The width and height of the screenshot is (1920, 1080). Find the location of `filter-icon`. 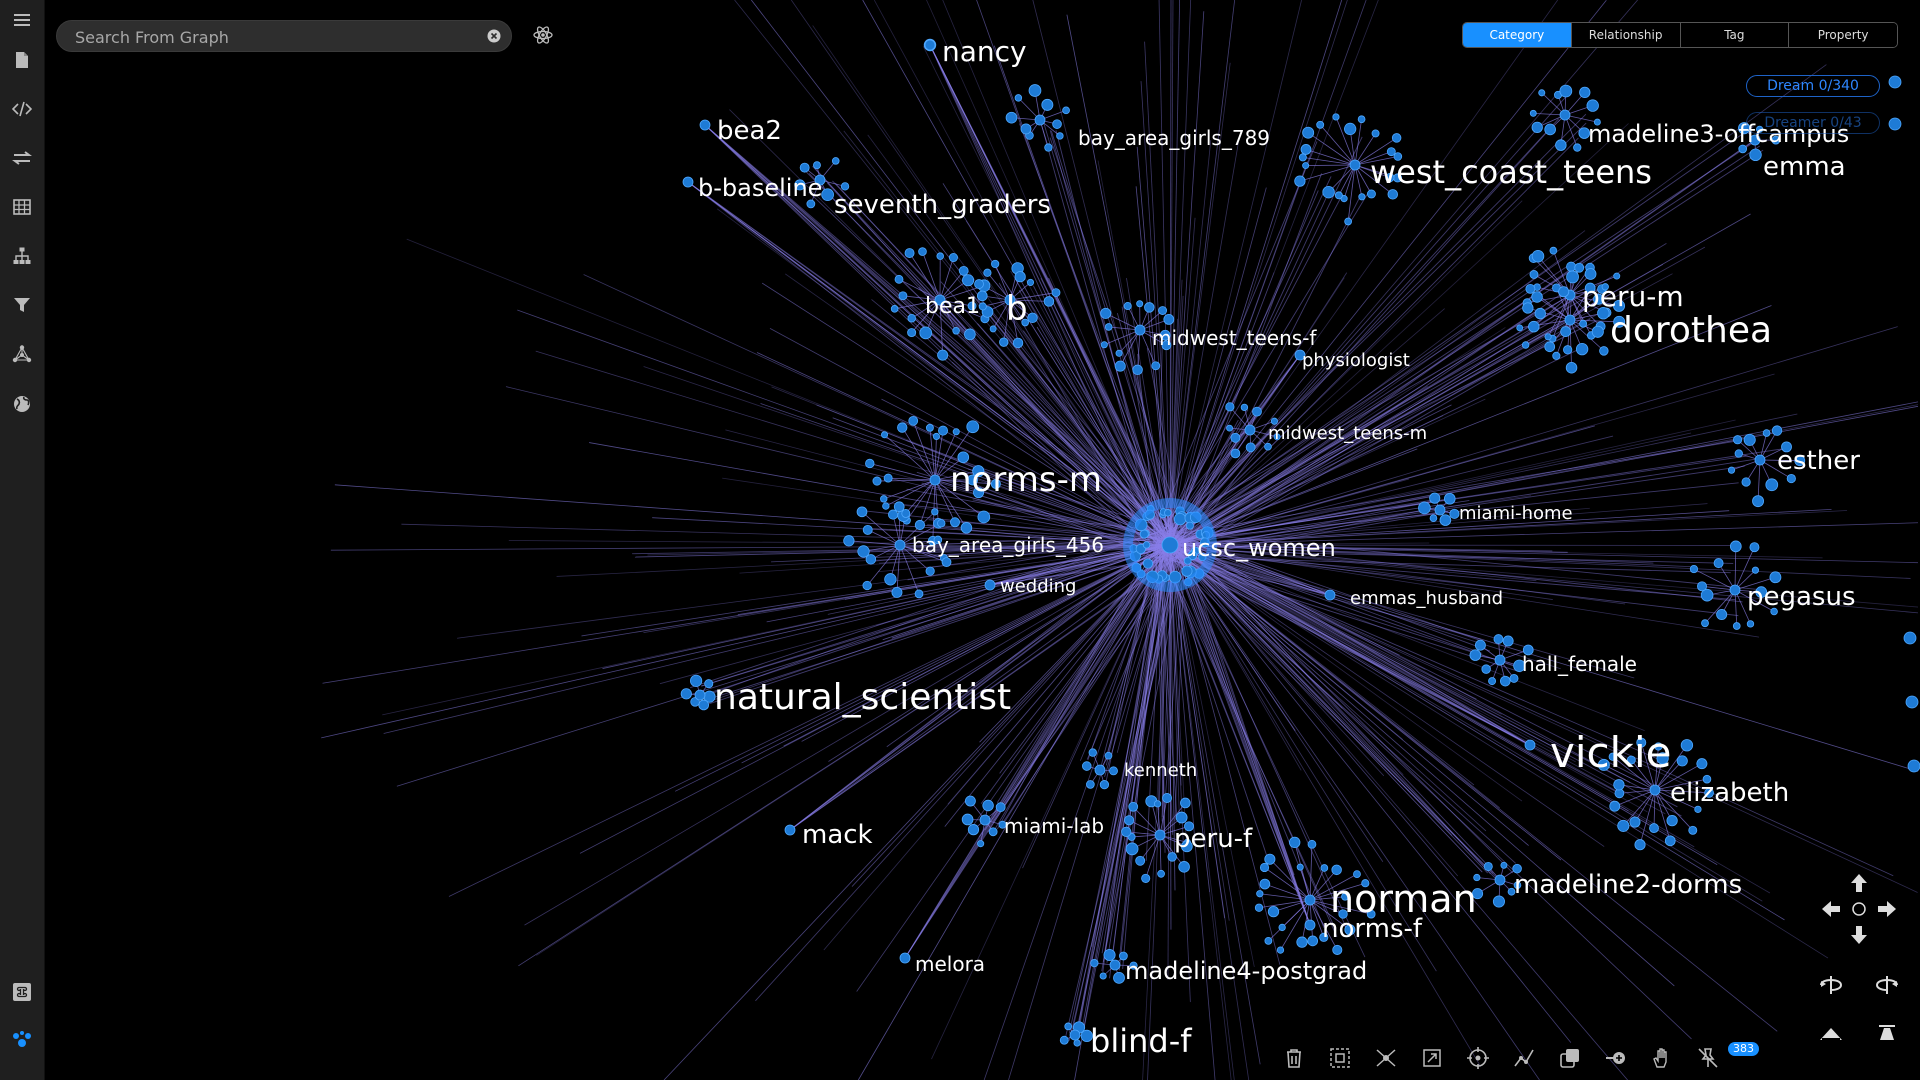

filter-icon is located at coordinates (22, 305).